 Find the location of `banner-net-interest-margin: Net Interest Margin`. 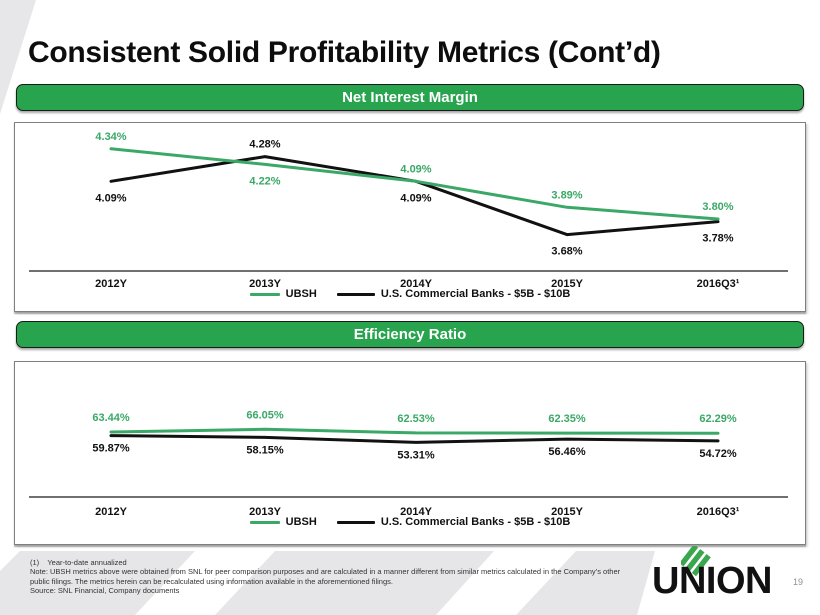

banner-net-interest-margin: Net Interest Margin is located at coordinates (410, 97).